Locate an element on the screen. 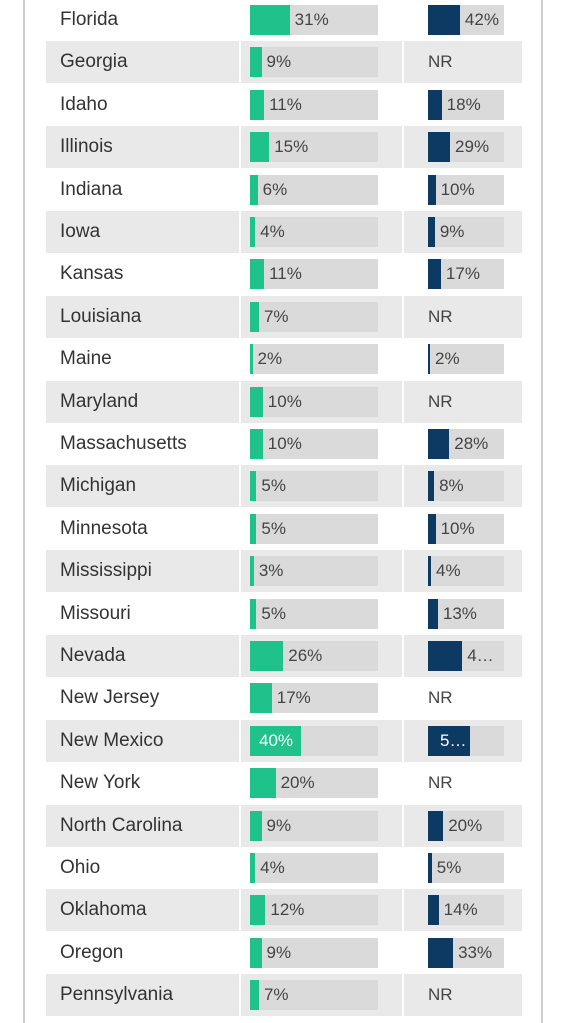  state-label: Iowa is located at coordinates (80, 231).